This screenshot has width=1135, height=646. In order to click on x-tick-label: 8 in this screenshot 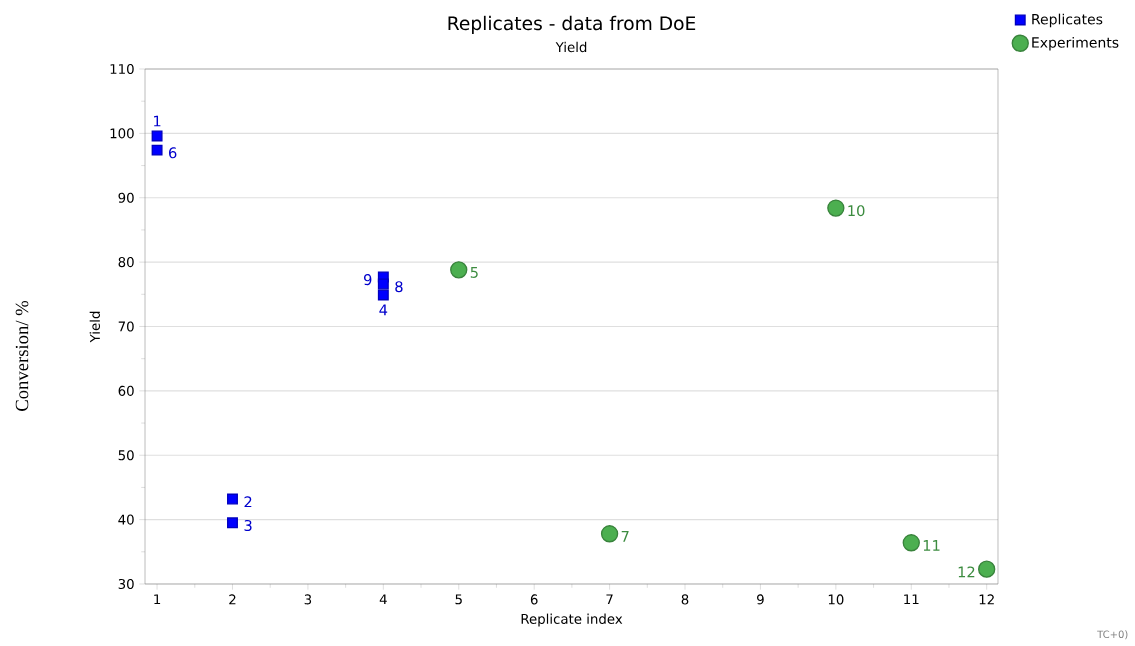, I will do `click(685, 599)`.